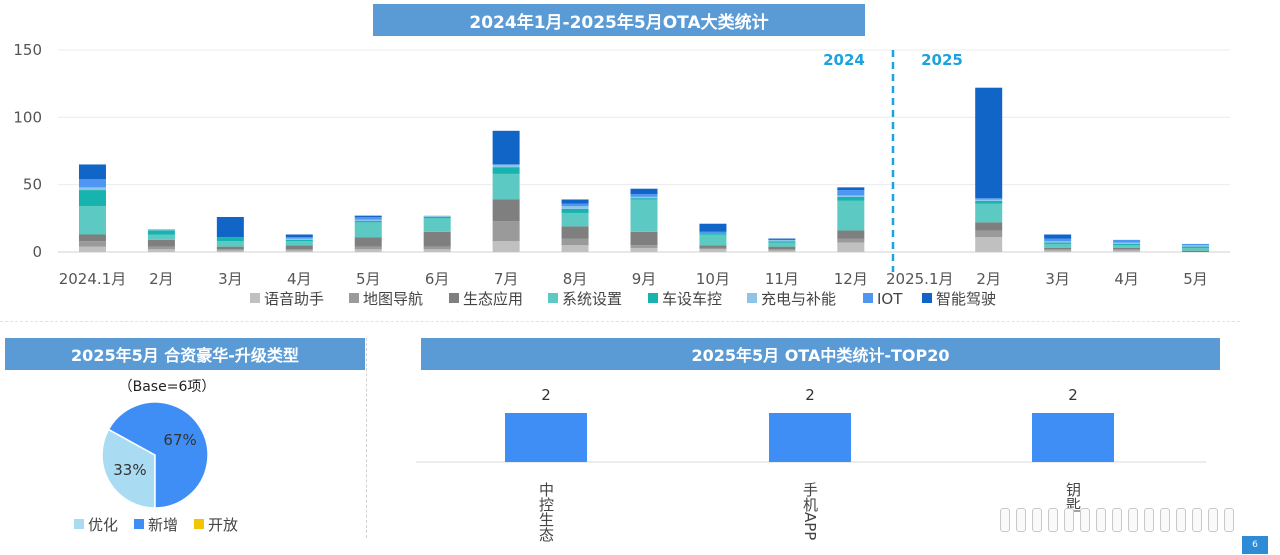 This screenshot has height=555, width=1280. Describe the element at coordinates (851, 279) in the screenshot. I see `x-category-label: 12月` at that location.